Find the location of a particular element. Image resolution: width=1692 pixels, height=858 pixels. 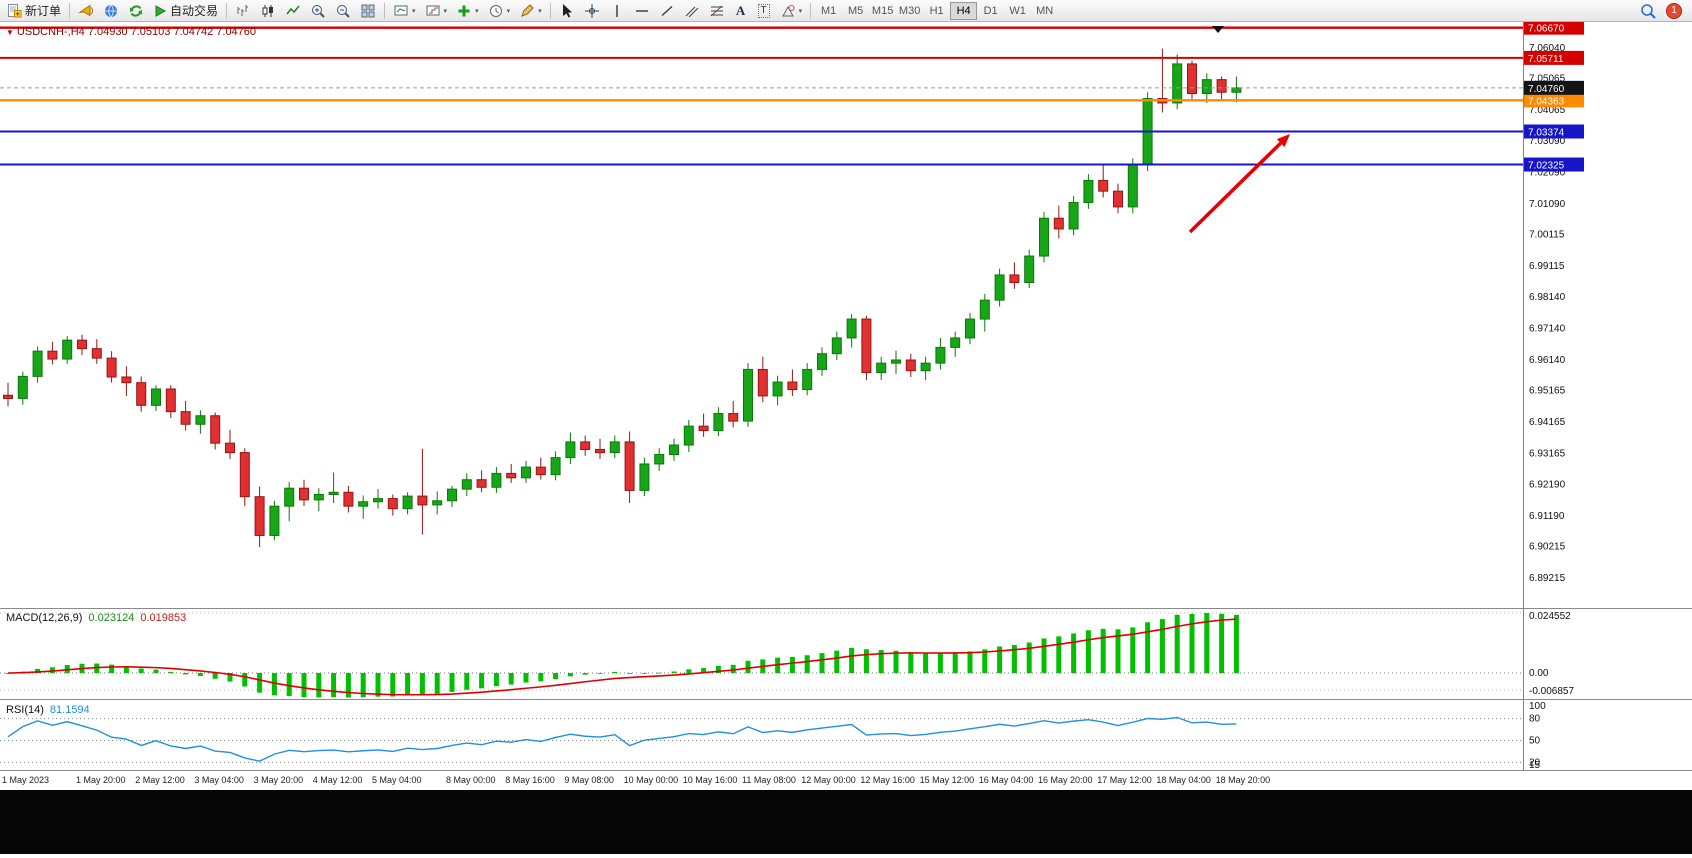

time-axis-label: 18 May 04:00 is located at coordinates (1183, 780).